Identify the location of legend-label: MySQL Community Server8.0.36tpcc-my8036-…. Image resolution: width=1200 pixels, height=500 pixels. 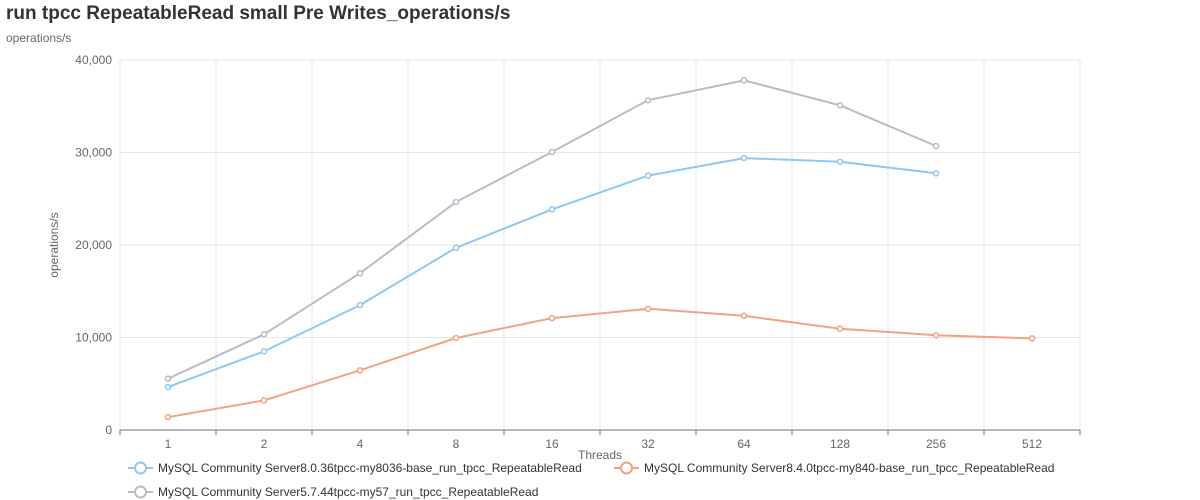
(370, 468).